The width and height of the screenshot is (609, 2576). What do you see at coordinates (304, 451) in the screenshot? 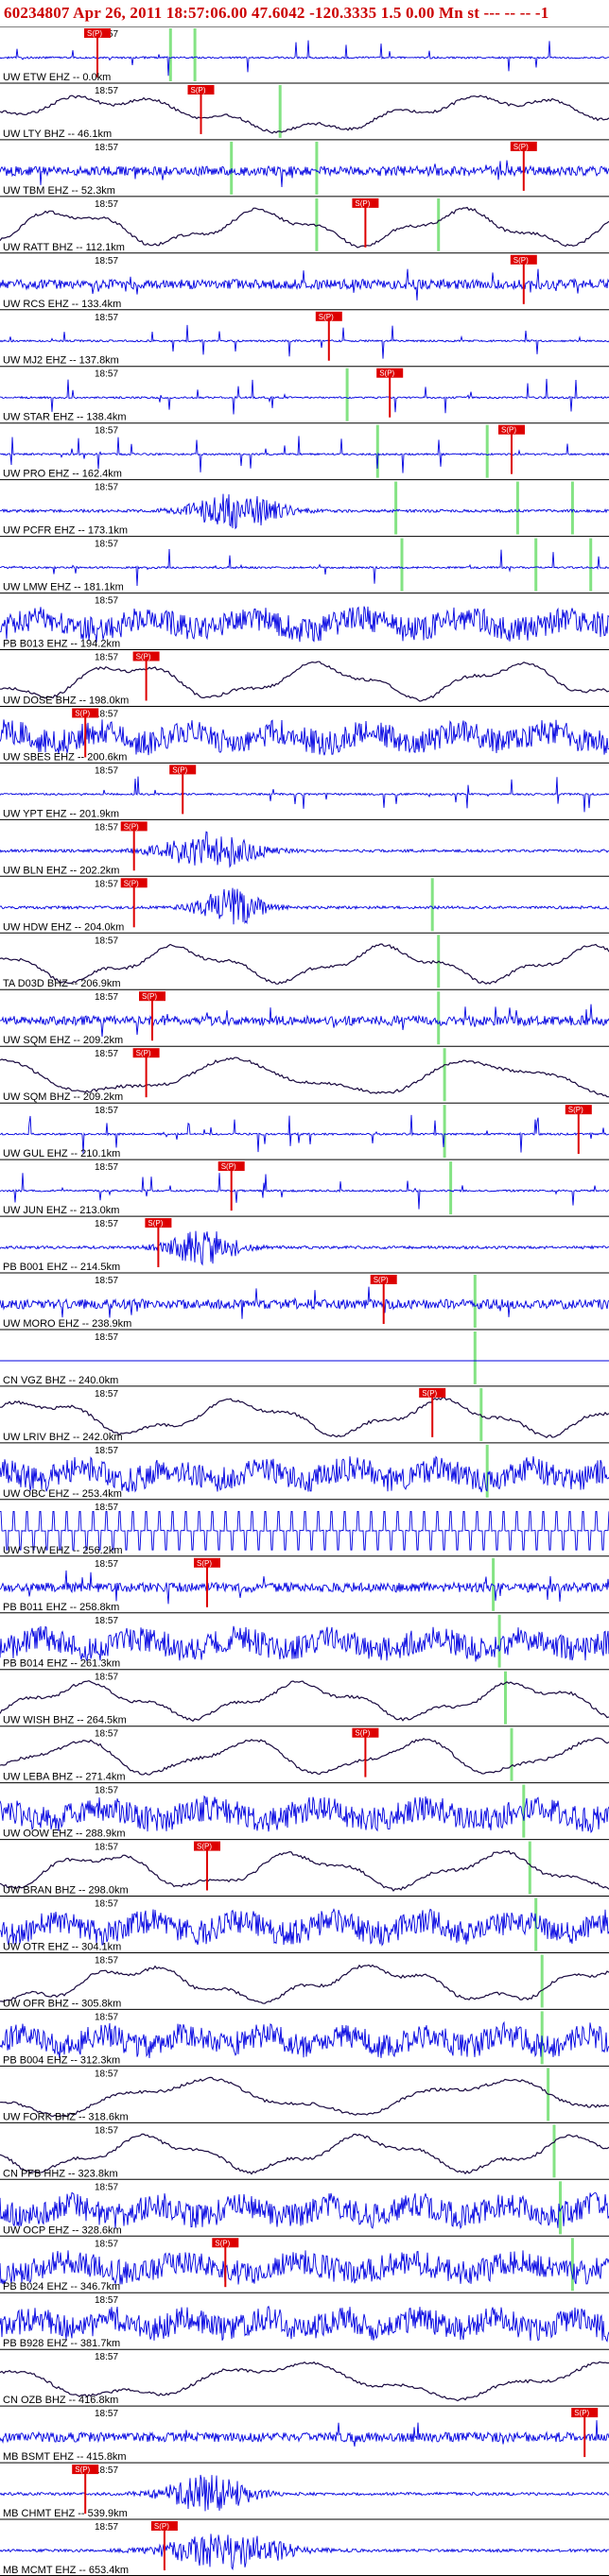
I see `channel-row: 18:57 S(P) UW PRO EHZ -- 162.4km` at bounding box center [304, 451].